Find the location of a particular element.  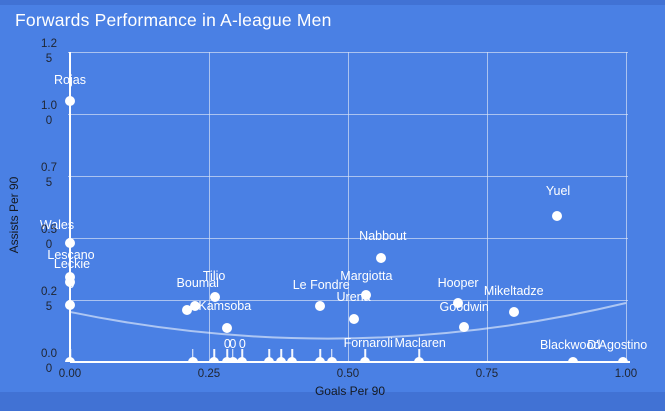

data-point-urena is located at coordinates (353, 319).